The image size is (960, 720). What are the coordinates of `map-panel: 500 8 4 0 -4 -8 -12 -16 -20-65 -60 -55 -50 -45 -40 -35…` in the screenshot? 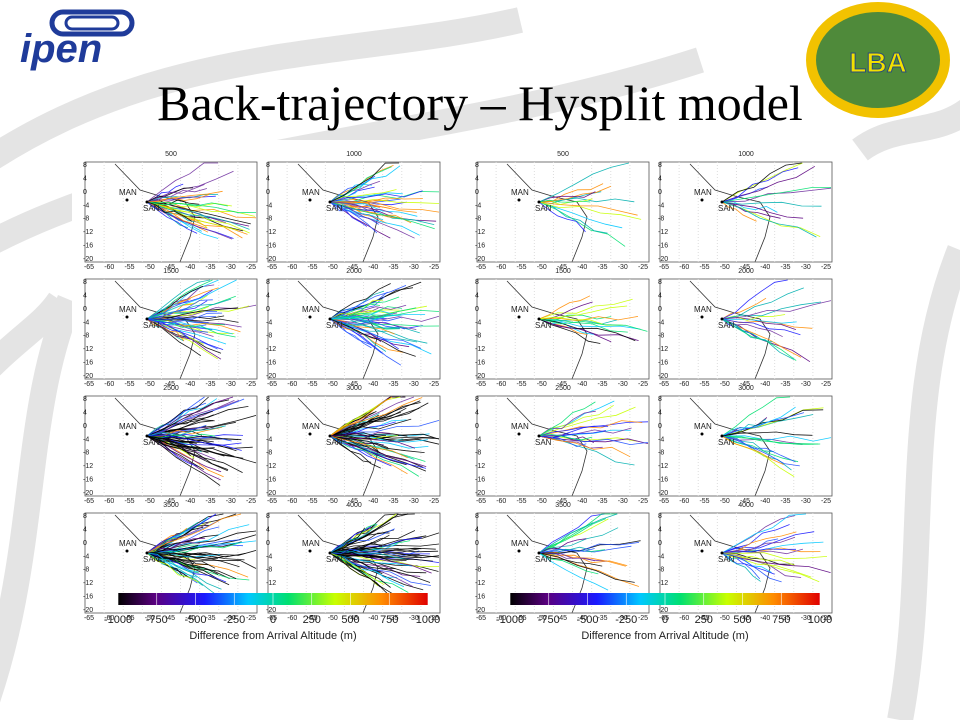 It's located at (562, 211).